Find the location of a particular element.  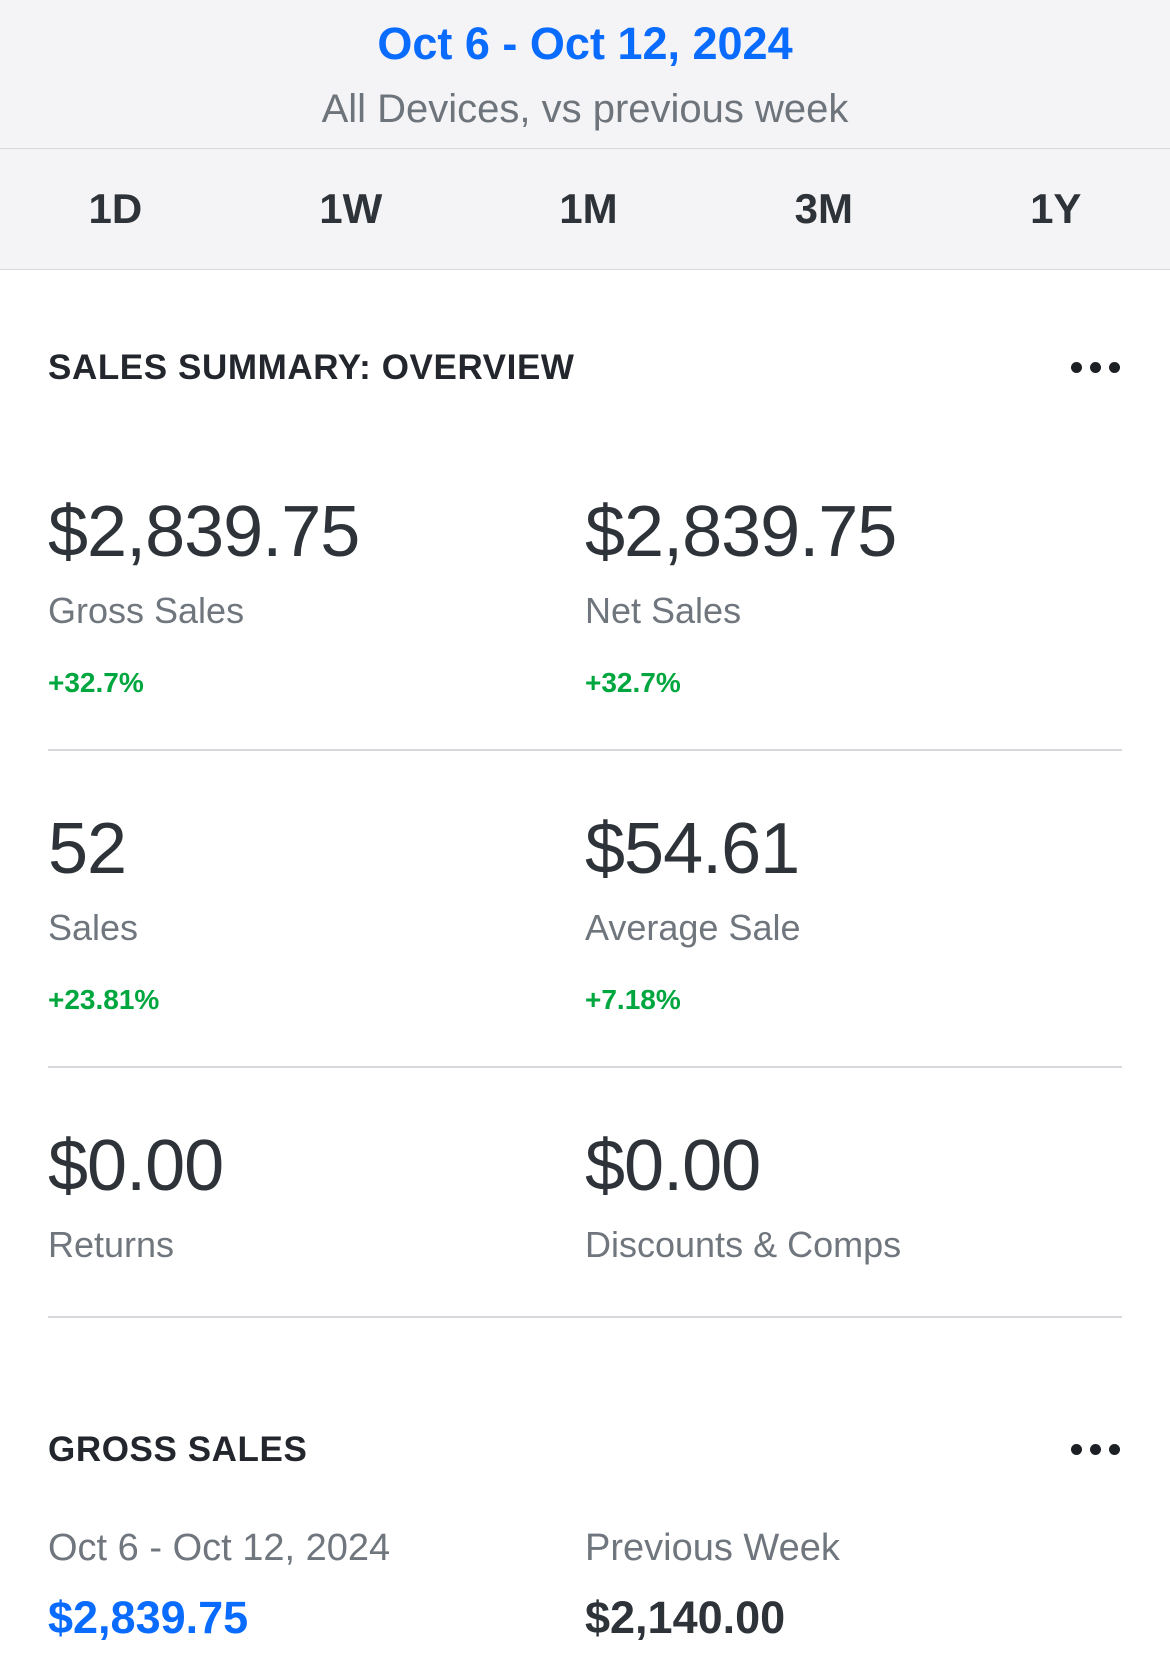

sales-summary-header: SALES SUMMARY: OVERVIEW is located at coordinates (585, 368).